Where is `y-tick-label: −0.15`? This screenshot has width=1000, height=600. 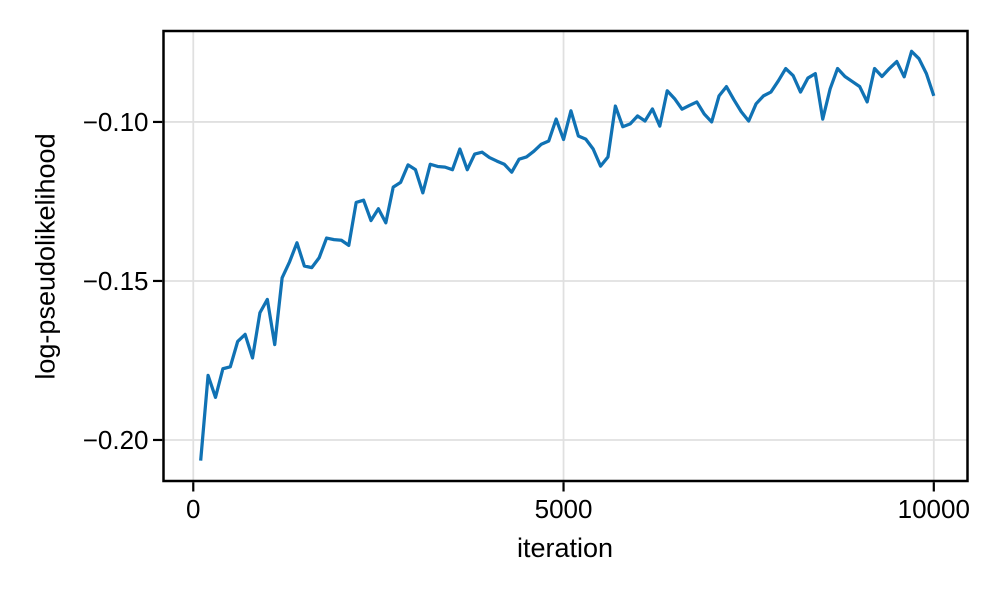 y-tick-label: −0.15 is located at coordinates (116, 281).